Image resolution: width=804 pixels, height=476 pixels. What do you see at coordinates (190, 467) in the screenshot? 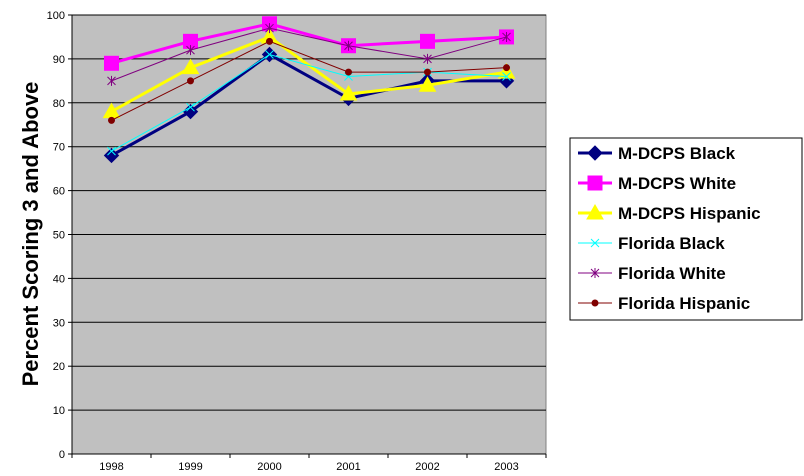
I see `x-tick-label: 1999` at bounding box center [190, 467].